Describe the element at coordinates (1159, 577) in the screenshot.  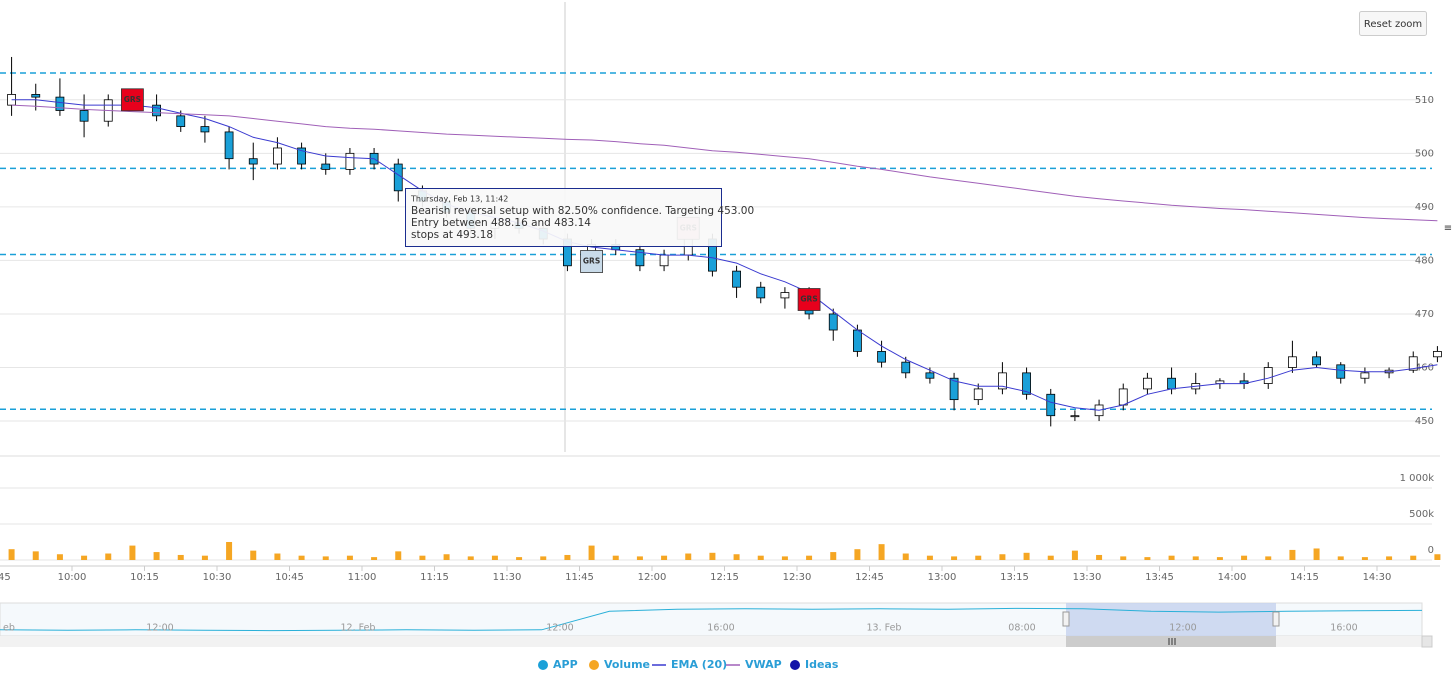
I see `x-tick-label: 13:45` at that location.